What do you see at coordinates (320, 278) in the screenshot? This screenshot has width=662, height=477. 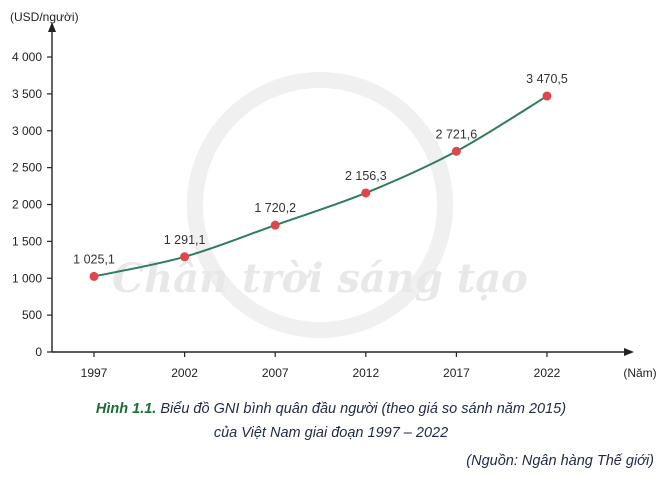 I see `watermark-text: Chân trời sáng tạo` at bounding box center [320, 278].